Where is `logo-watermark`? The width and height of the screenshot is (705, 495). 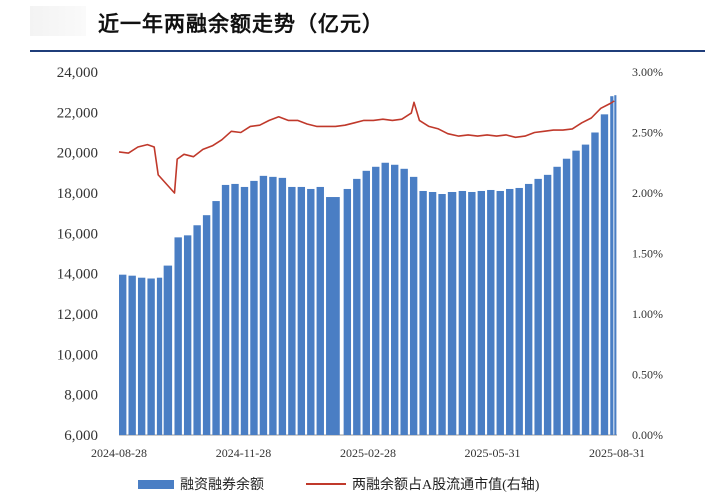 logo-watermark is located at coordinates (58, 21).